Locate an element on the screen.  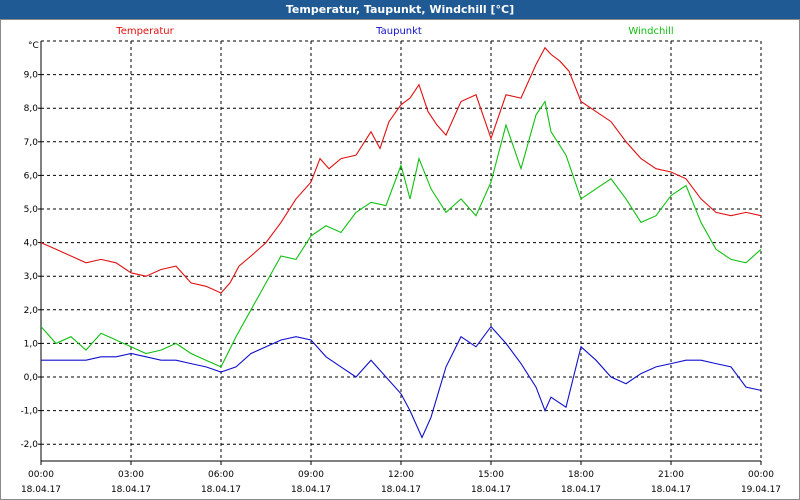
x-tick-time: 09:00 is located at coordinates (311, 475).